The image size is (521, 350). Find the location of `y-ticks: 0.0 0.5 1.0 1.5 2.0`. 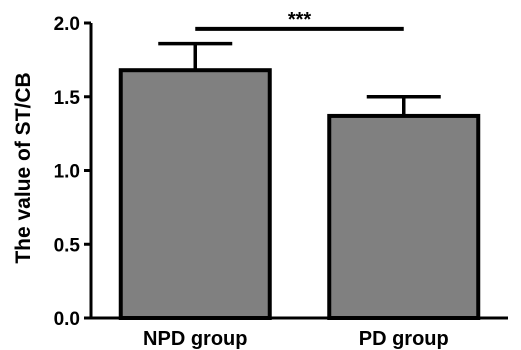

y-ticks: 0.0 0.5 1.0 1.5 2.0 is located at coordinates (72, 172).